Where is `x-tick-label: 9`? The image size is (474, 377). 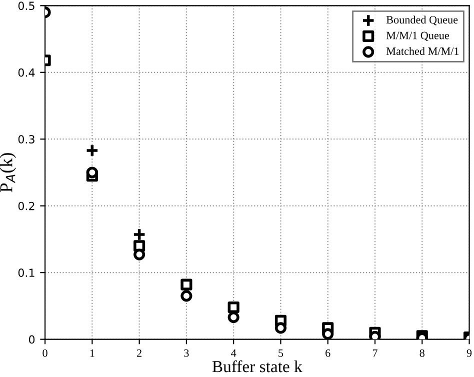
x-tick-label: 9 is located at coordinates (469, 353).